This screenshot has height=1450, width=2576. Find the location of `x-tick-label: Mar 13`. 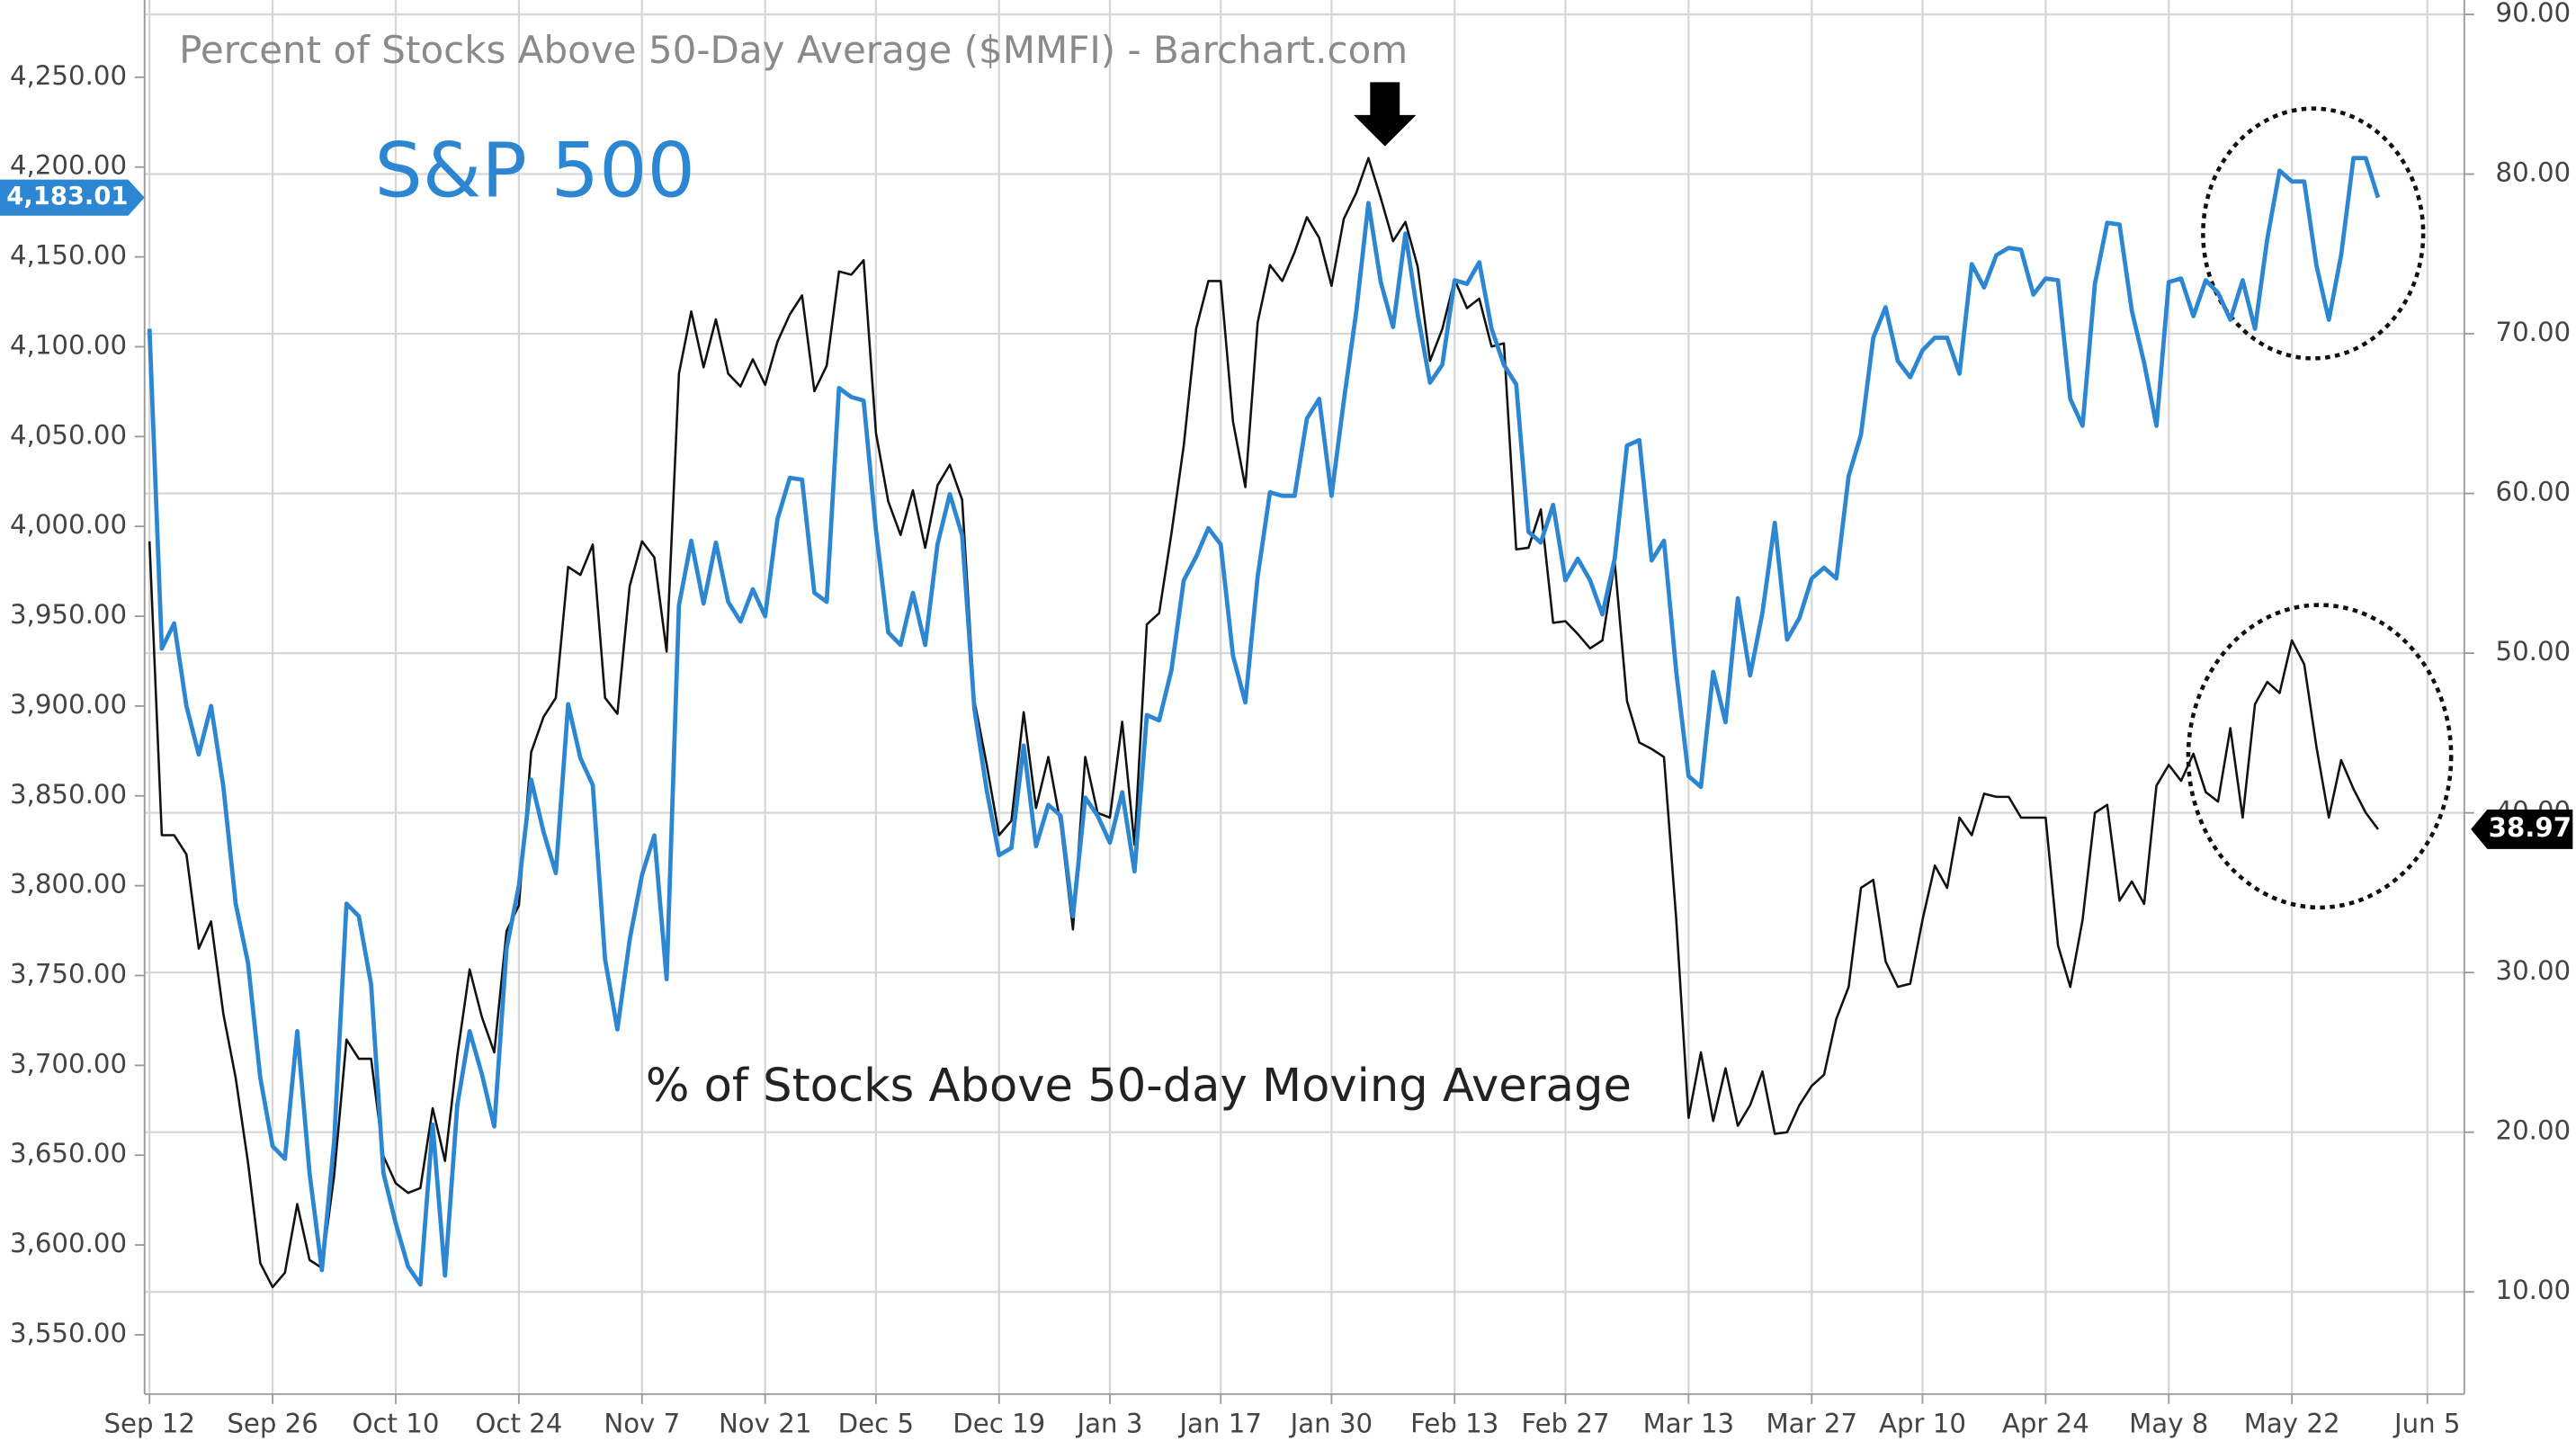

x-tick-label: Mar 13 is located at coordinates (1689, 1424).